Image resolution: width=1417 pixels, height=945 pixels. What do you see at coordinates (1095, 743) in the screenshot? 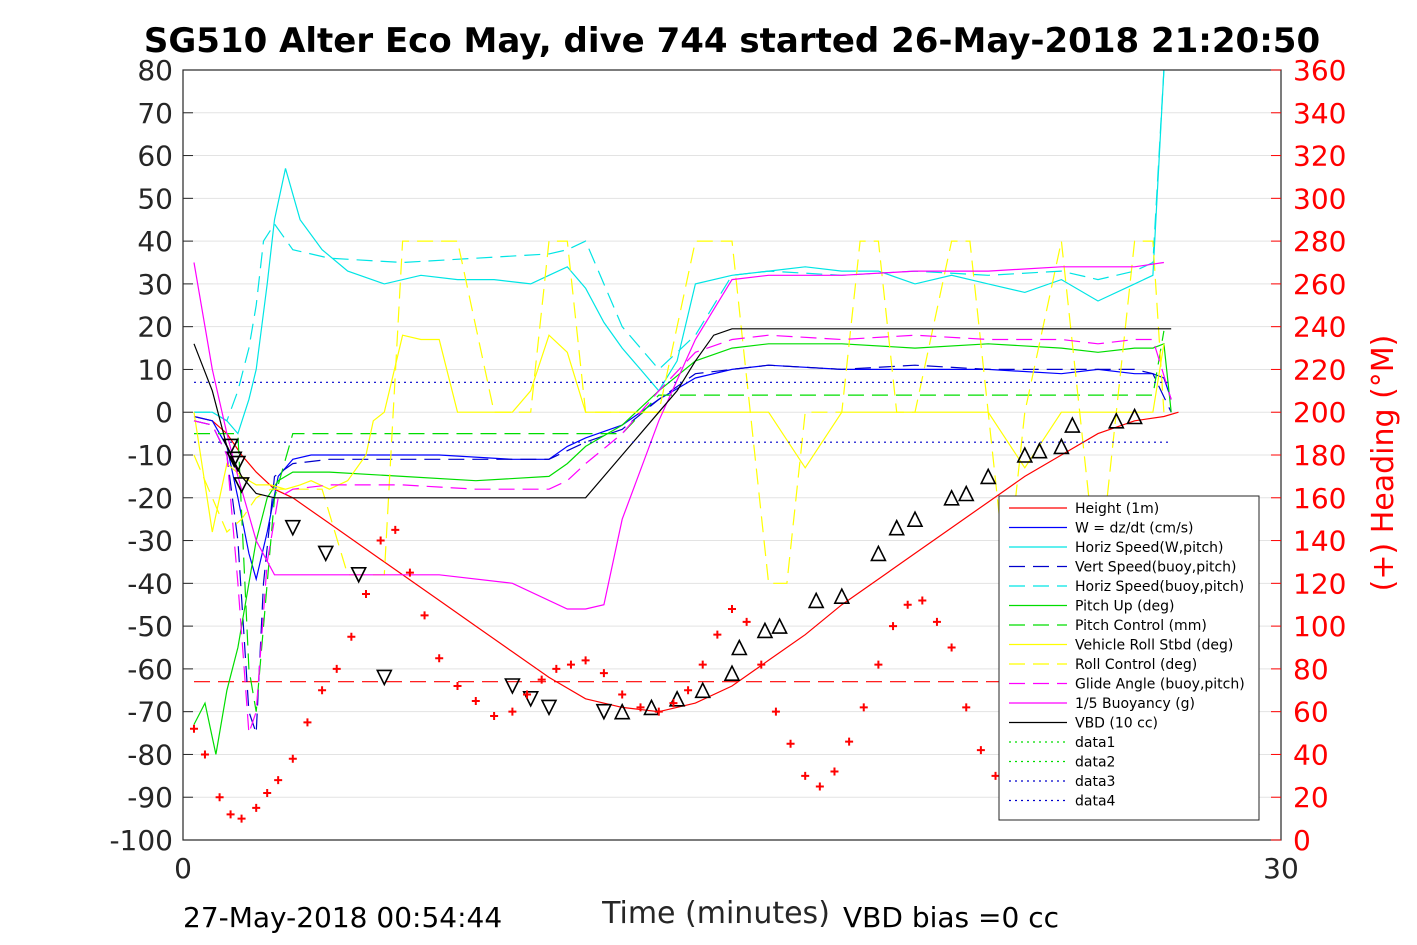
I see `legend-label-12: data1` at bounding box center [1095, 743].